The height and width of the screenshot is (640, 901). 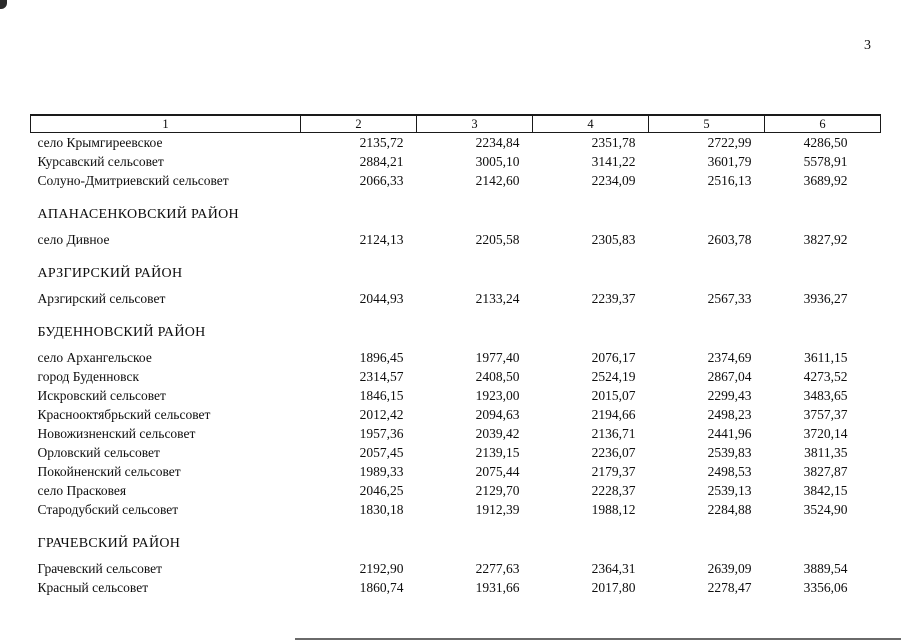 I want to click on territory-name: город Буденновск, so click(x=88, y=376).